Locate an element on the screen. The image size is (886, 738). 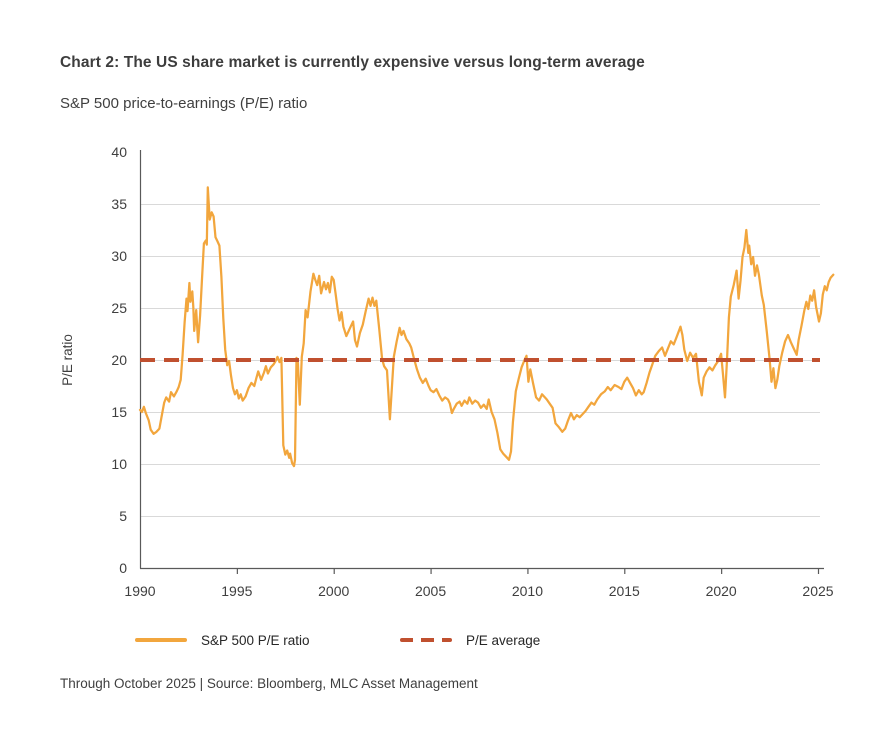
y-tick-label-35: 35 is located at coordinates (119, 204).